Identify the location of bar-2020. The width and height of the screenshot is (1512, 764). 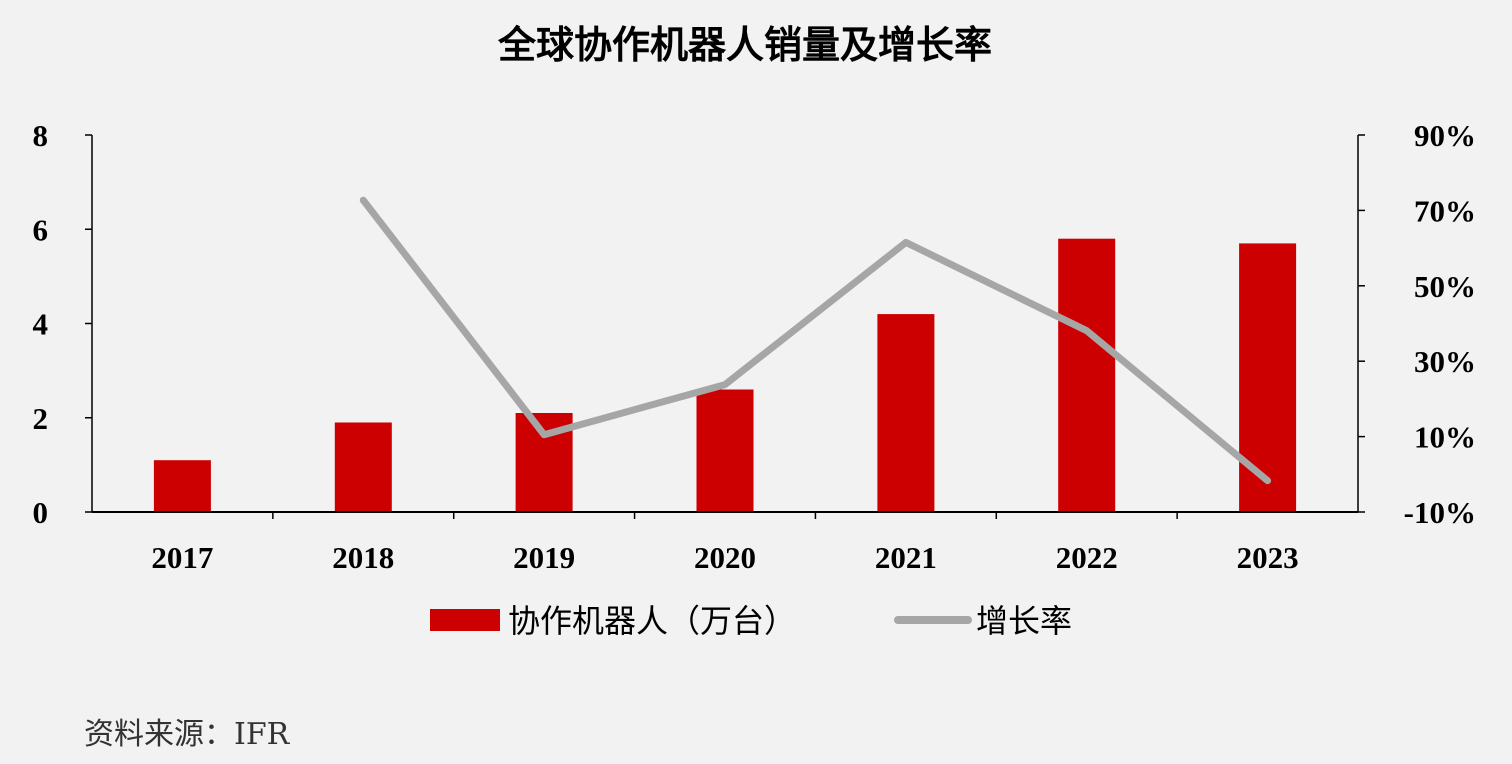
(725, 450).